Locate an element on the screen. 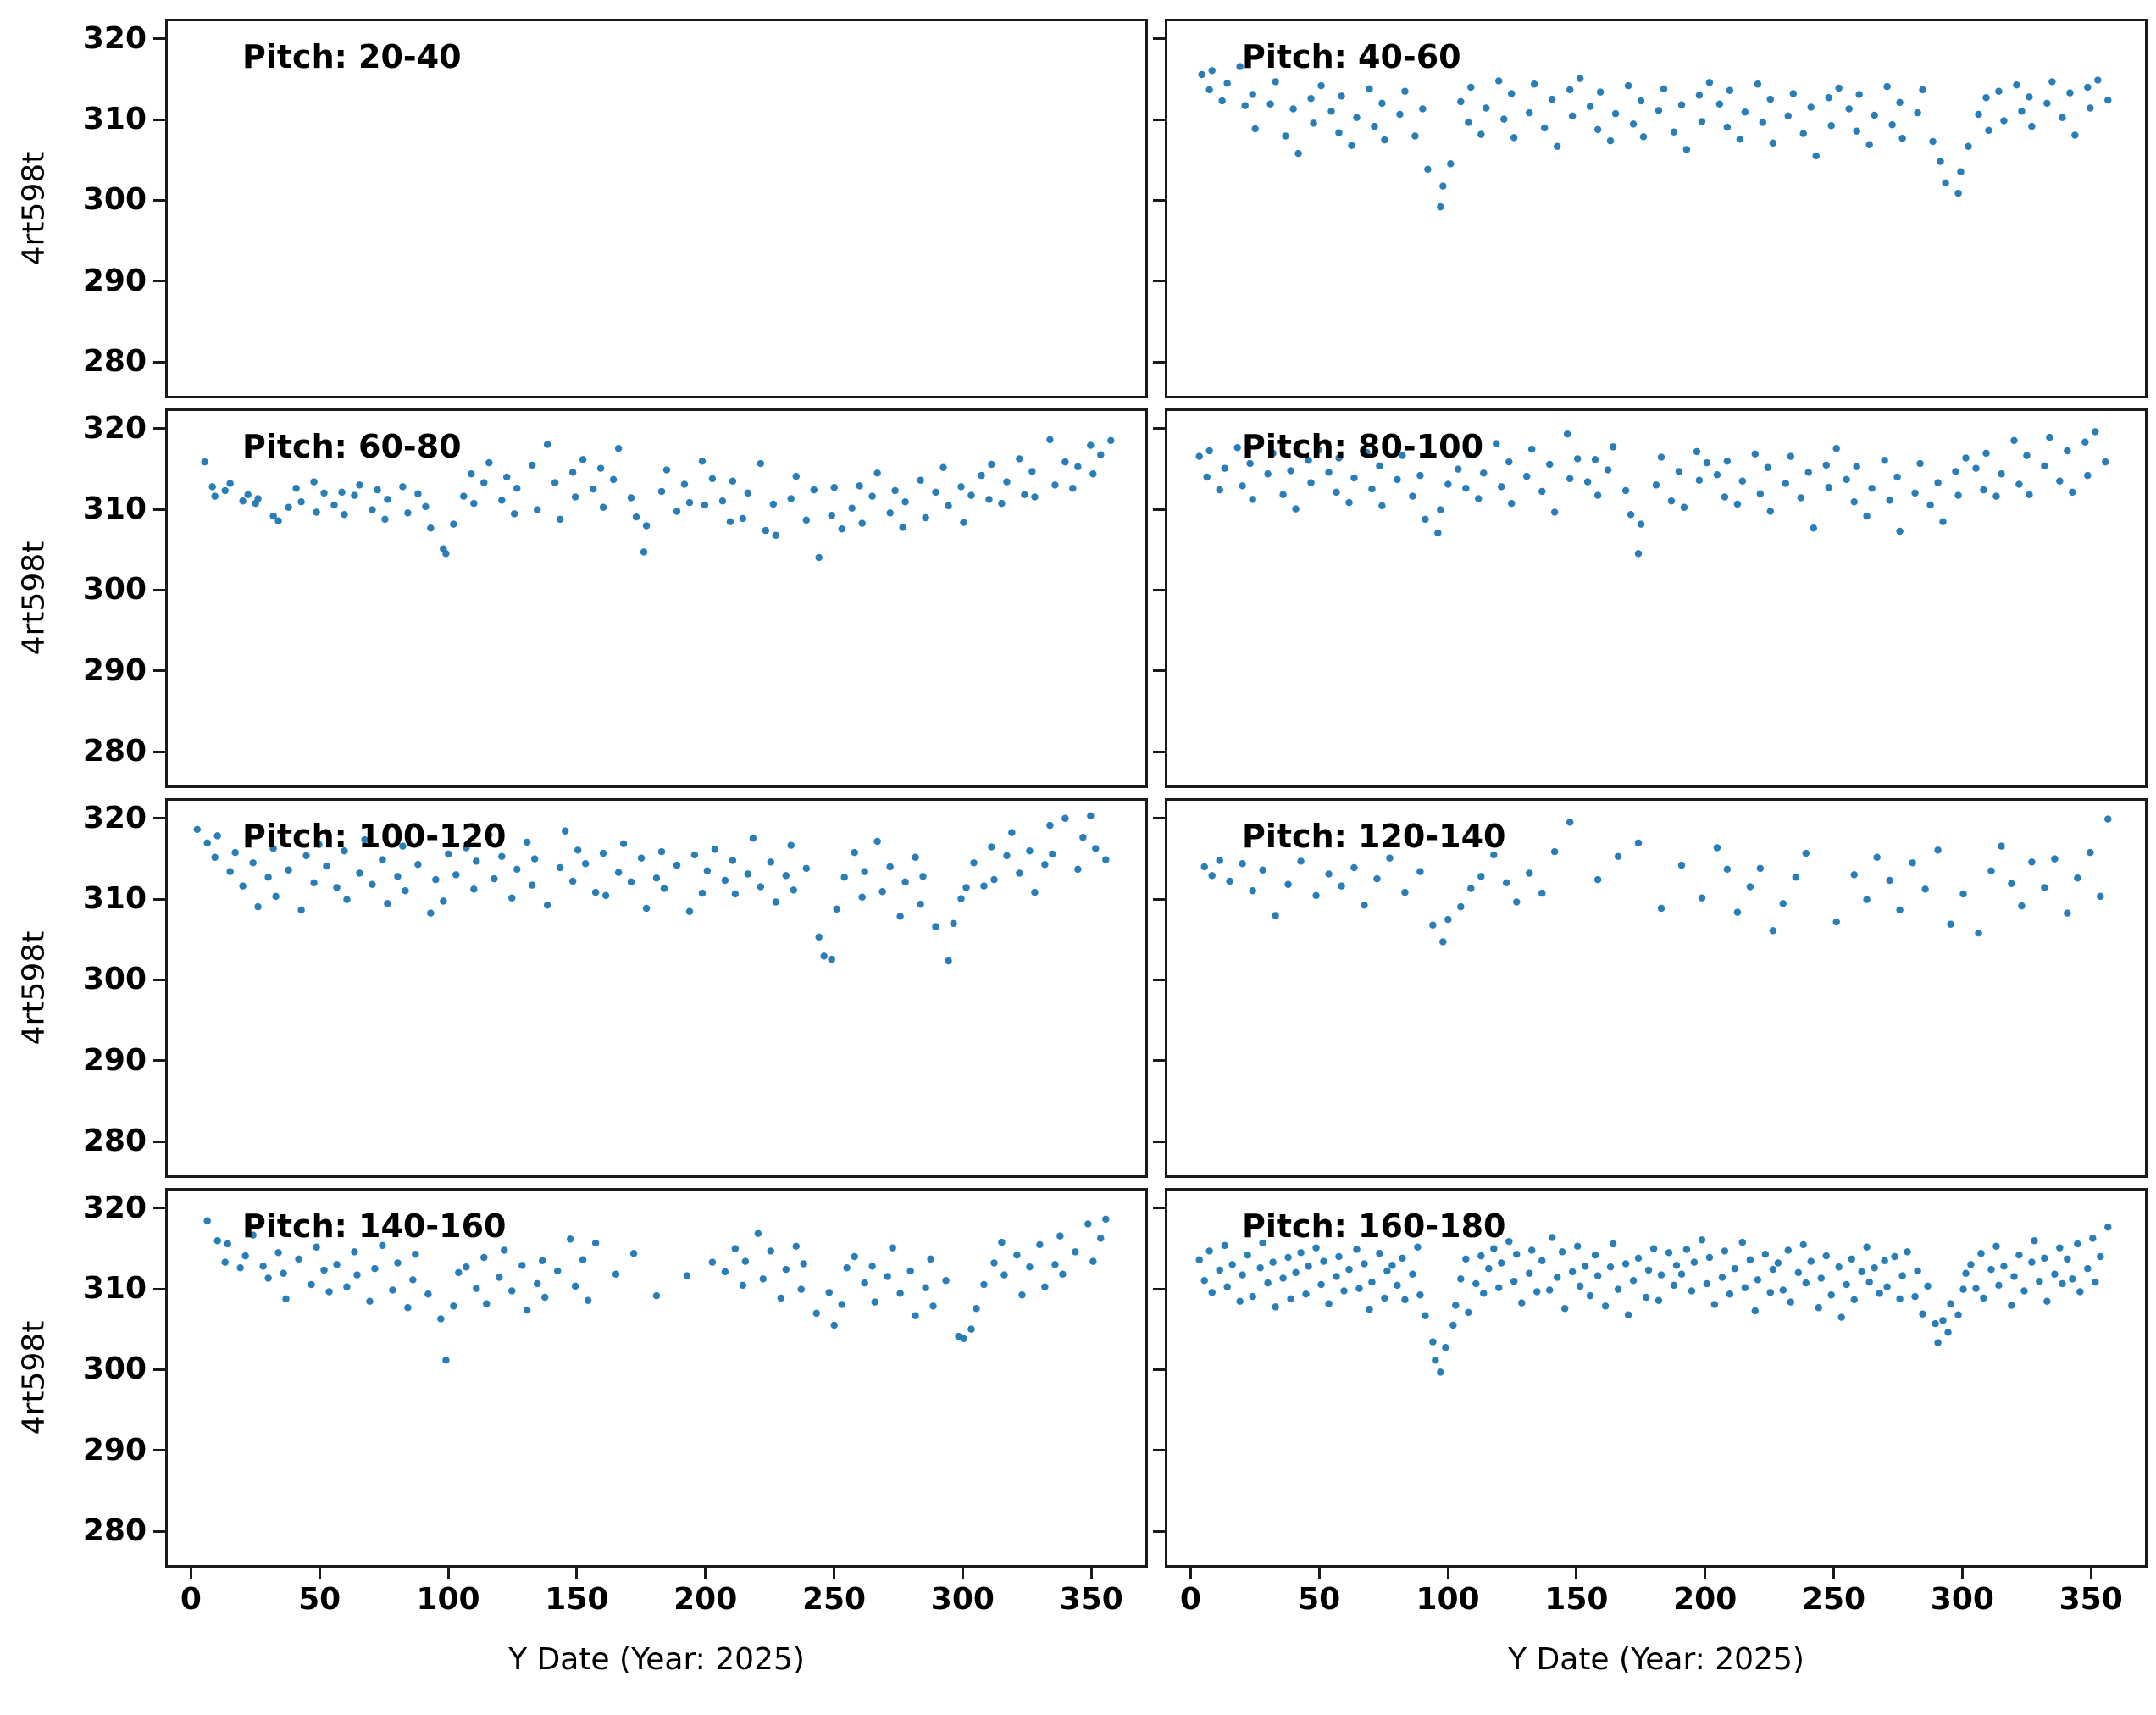  panel-title: Pitch: 40-60 is located at coordinates (1351, 57).